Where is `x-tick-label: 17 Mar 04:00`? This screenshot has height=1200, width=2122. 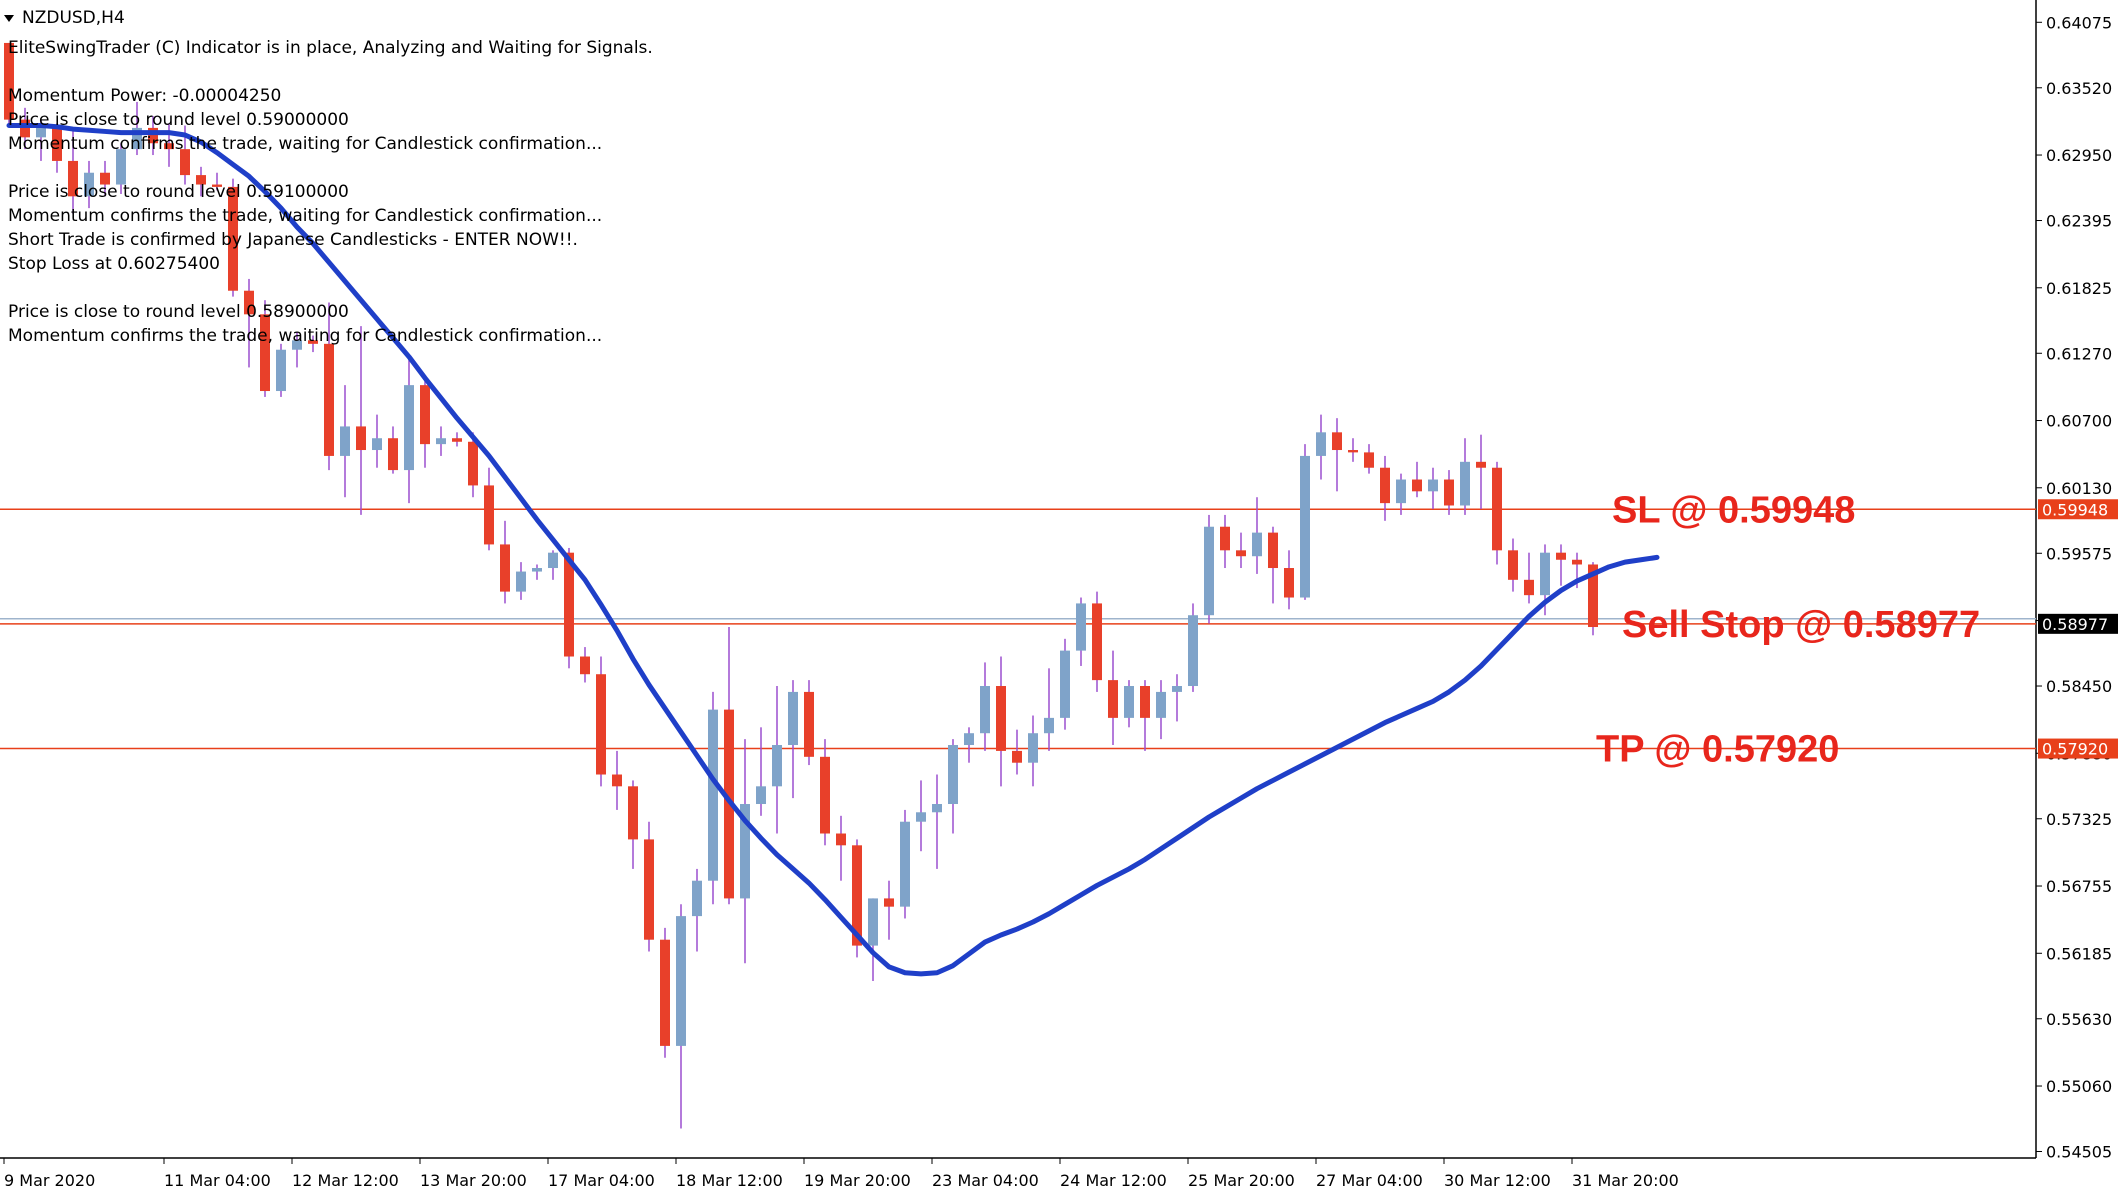 x-tick-label: 17 Mar 04:00 is located at coordinates (601, 1180).